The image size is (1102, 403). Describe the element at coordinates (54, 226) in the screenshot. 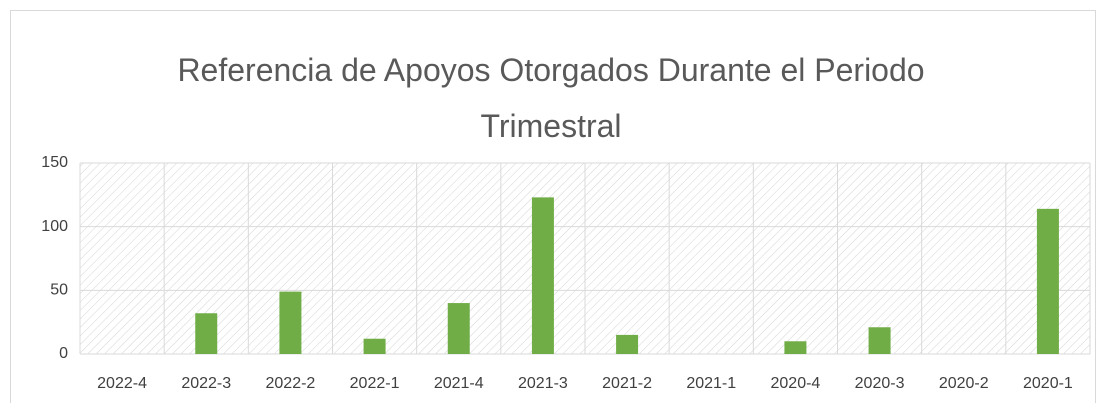

I see `y-tick-label: 100` at that location.